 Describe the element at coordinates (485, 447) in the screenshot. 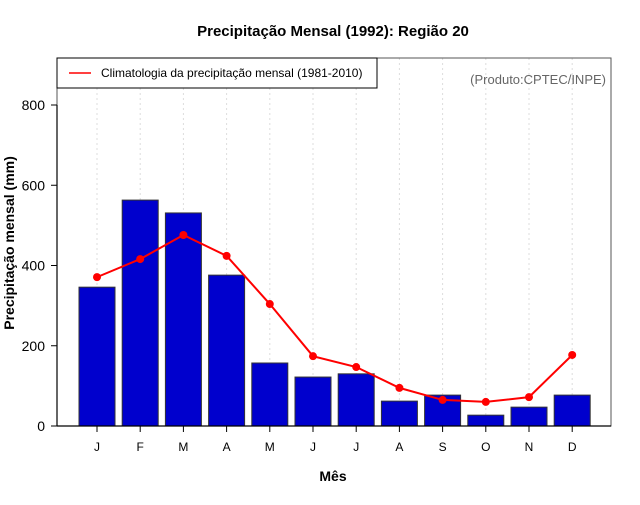

I see `x-tick-label: O` at that location.